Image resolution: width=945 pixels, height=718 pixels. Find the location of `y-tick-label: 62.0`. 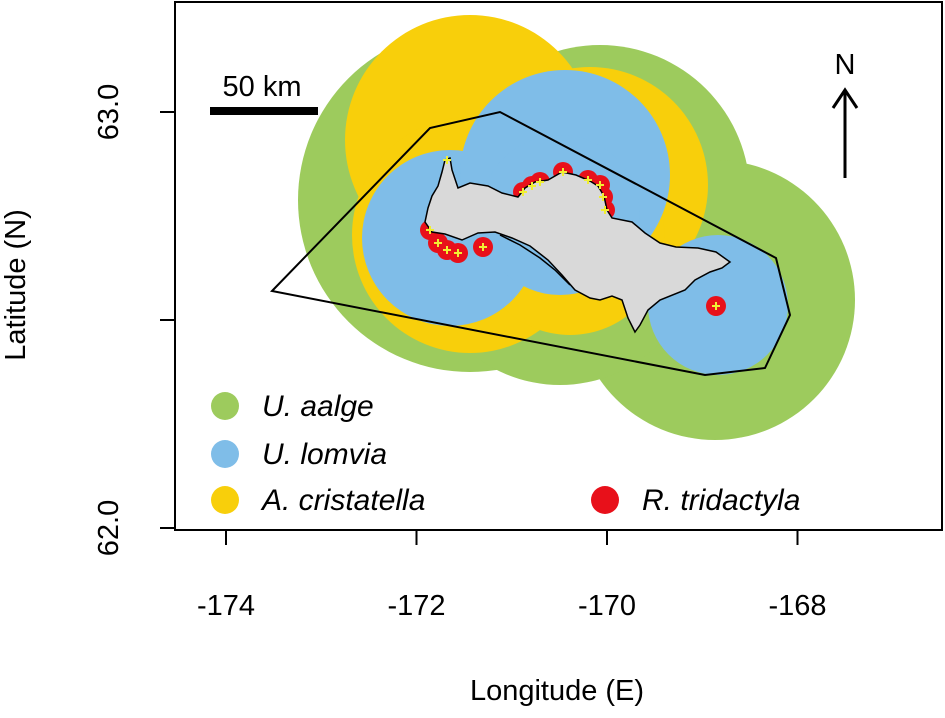

y-tick-label: 62.0 is located at coordinates (109, 528).